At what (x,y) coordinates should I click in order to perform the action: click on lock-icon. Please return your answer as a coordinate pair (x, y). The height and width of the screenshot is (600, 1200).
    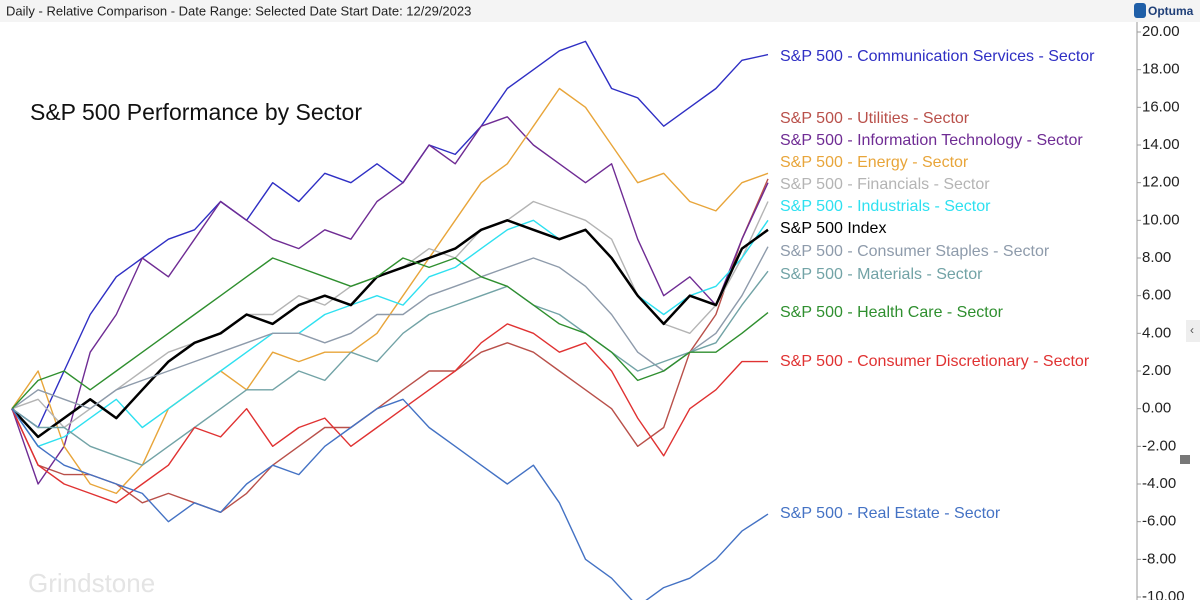
    Looking at the image, I should click on (1185, 459).